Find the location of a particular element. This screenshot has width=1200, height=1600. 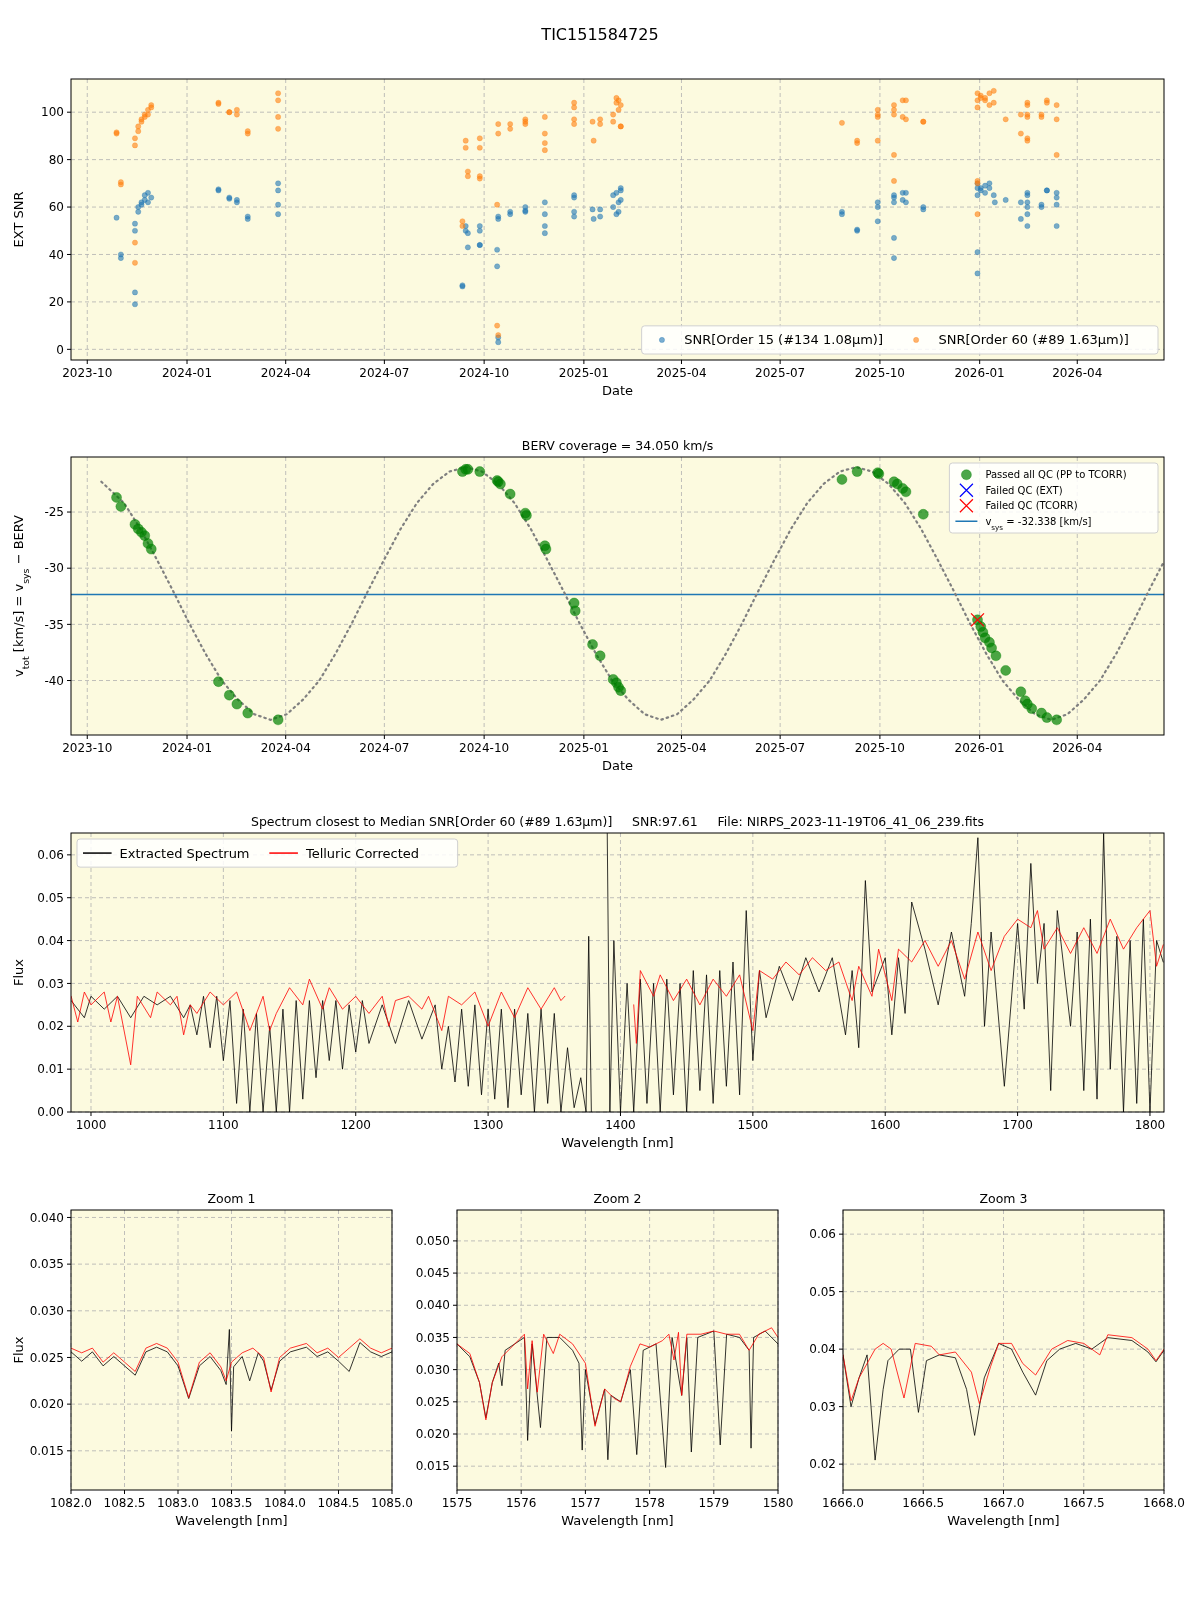

x-tick-label: 1400 is located at coordinates (620, 1125).